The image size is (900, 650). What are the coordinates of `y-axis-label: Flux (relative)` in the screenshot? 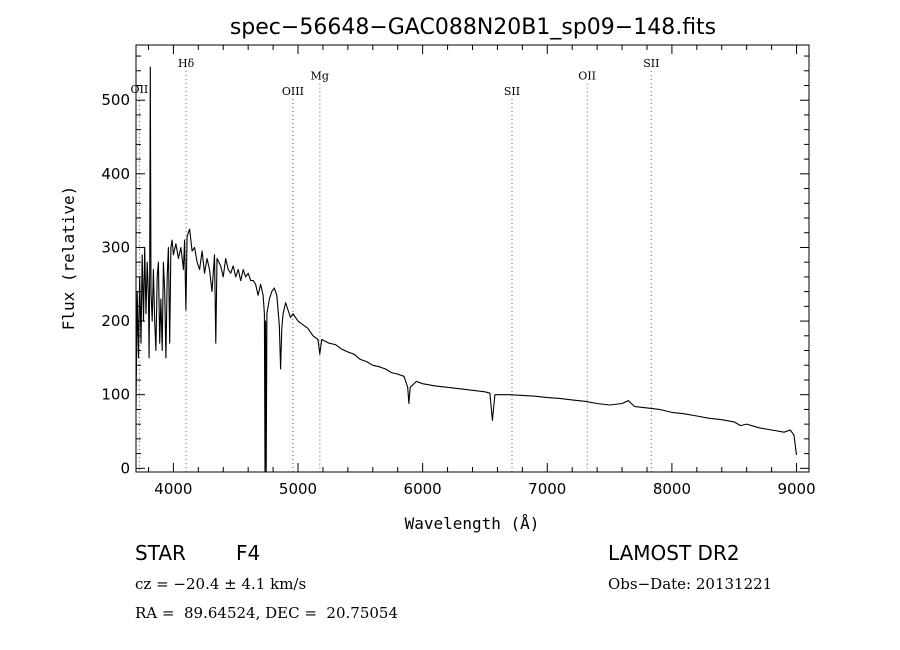 It's located at (68, 258).